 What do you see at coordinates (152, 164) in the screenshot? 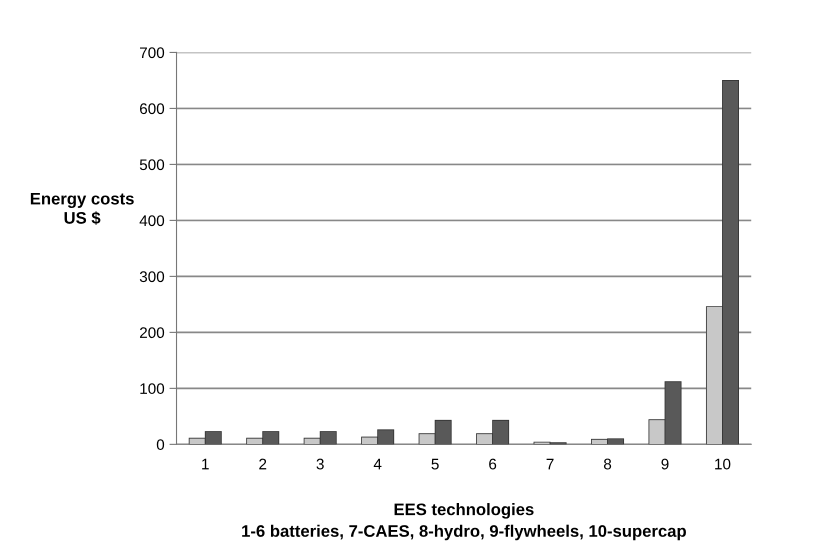
I see `y-tick-label: 500` at bounding box center [152, 164].